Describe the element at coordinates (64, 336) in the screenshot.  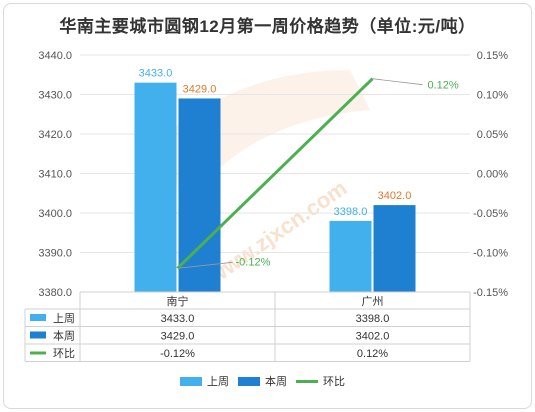
I see `table-row-name: 本周` at that location.